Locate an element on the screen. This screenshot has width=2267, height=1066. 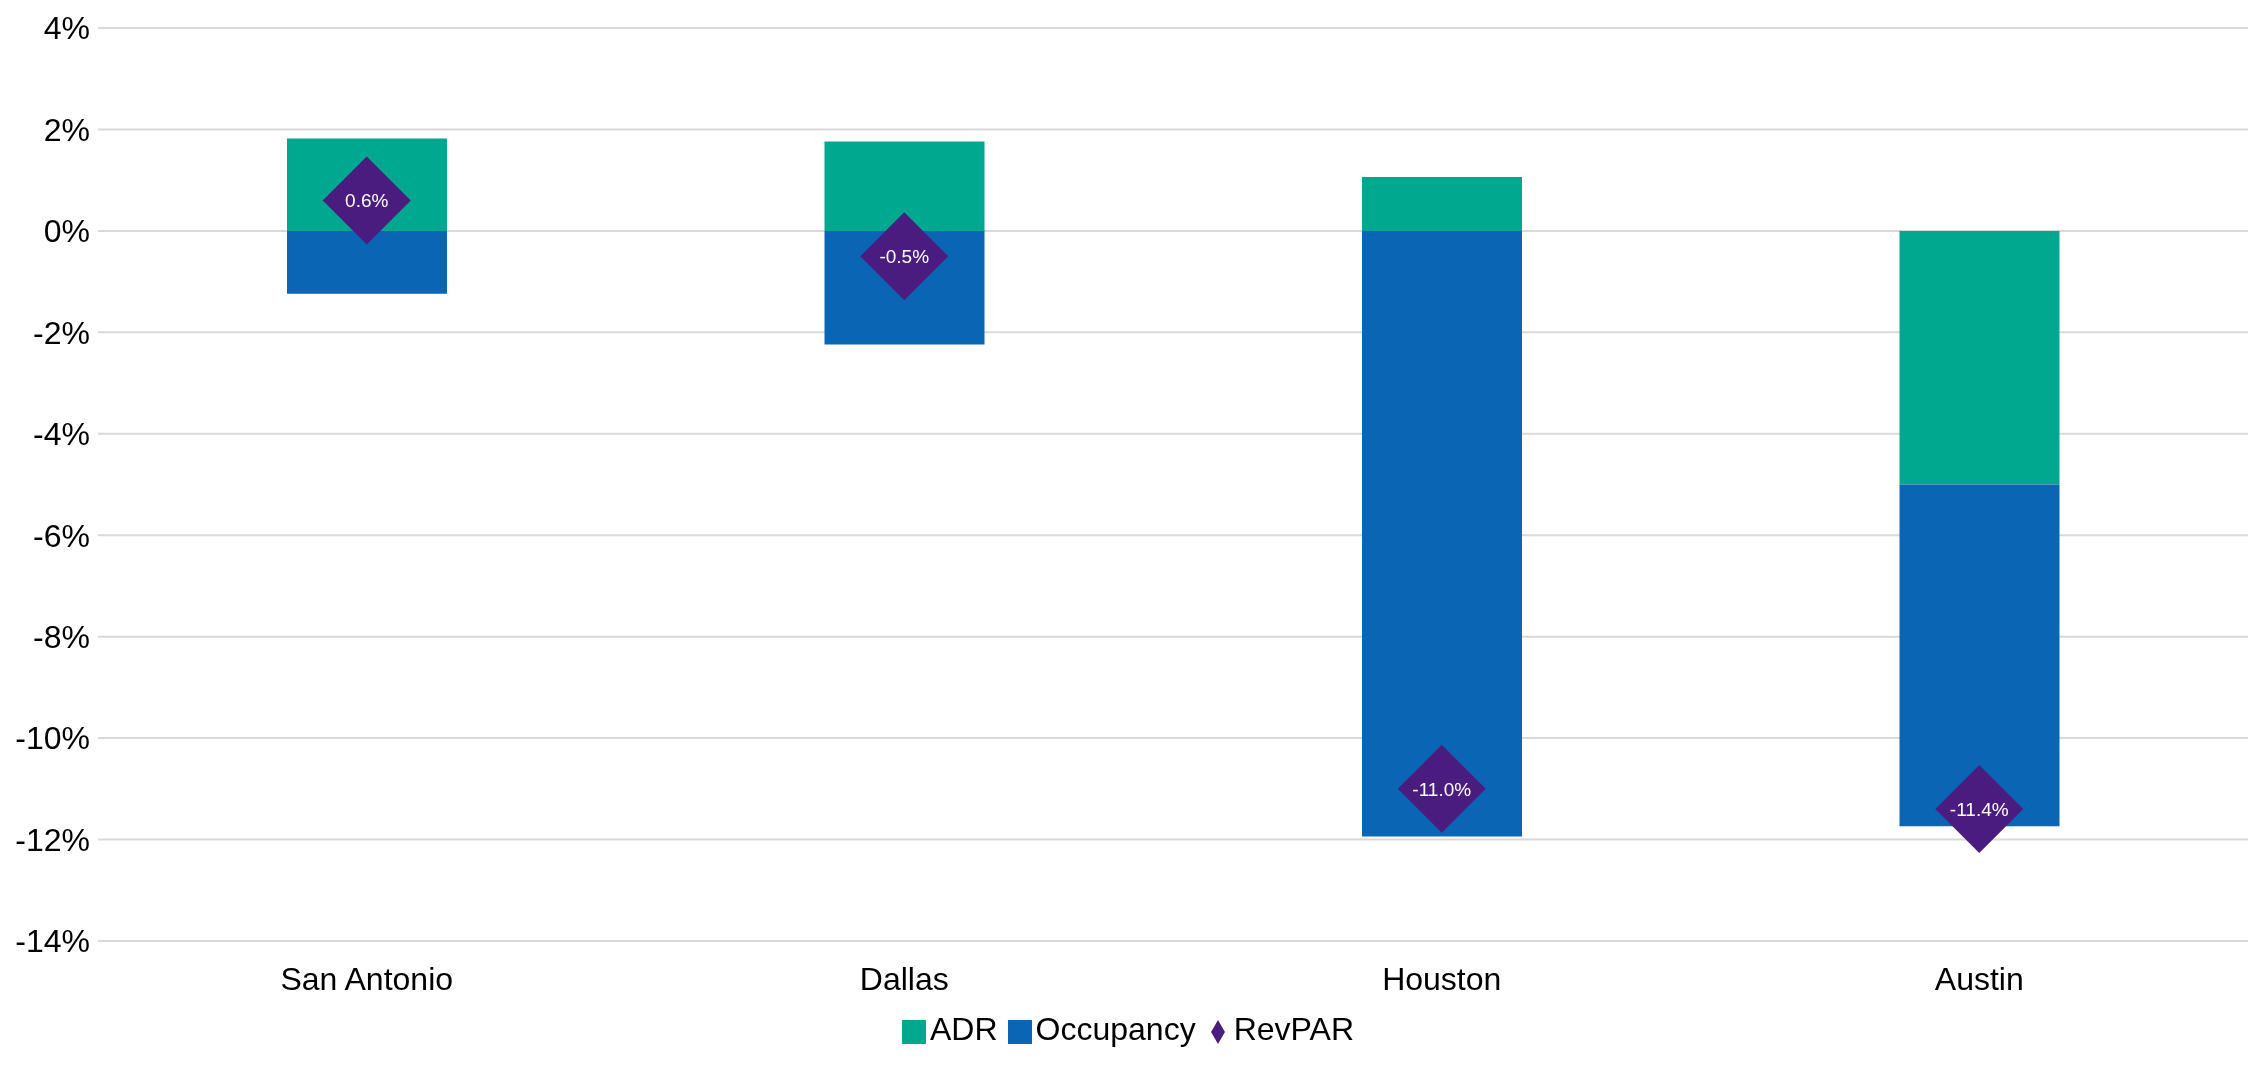
y-tick-label: 0% is located at coordinates (66, 231).